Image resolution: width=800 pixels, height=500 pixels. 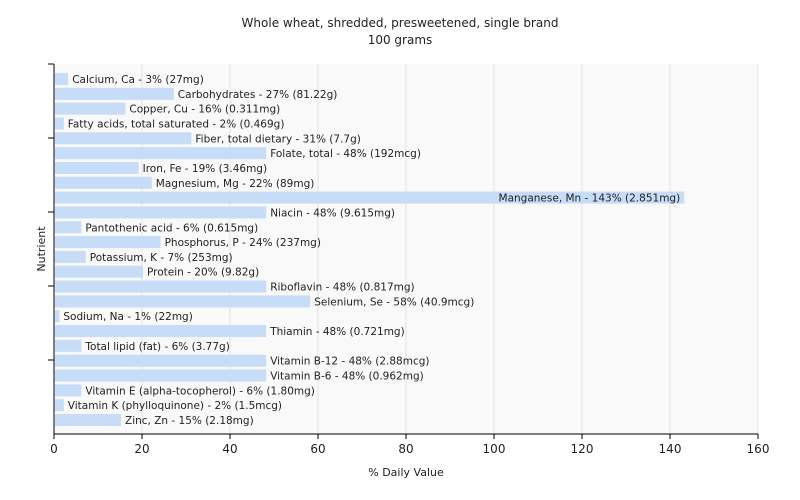 What do you see at coordinates (203, 273) in the screenshot?
I see `bar-label: Protein - 20% (9.82g)` at bounding box center [203, 273].